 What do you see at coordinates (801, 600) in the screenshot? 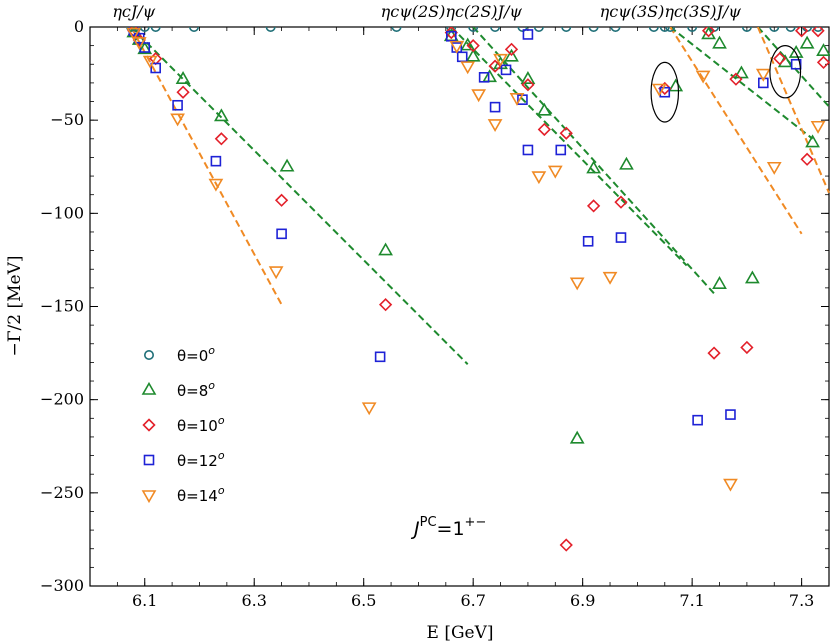
I see `x-tick-label: 7.3` at bounding box center [801, 600].